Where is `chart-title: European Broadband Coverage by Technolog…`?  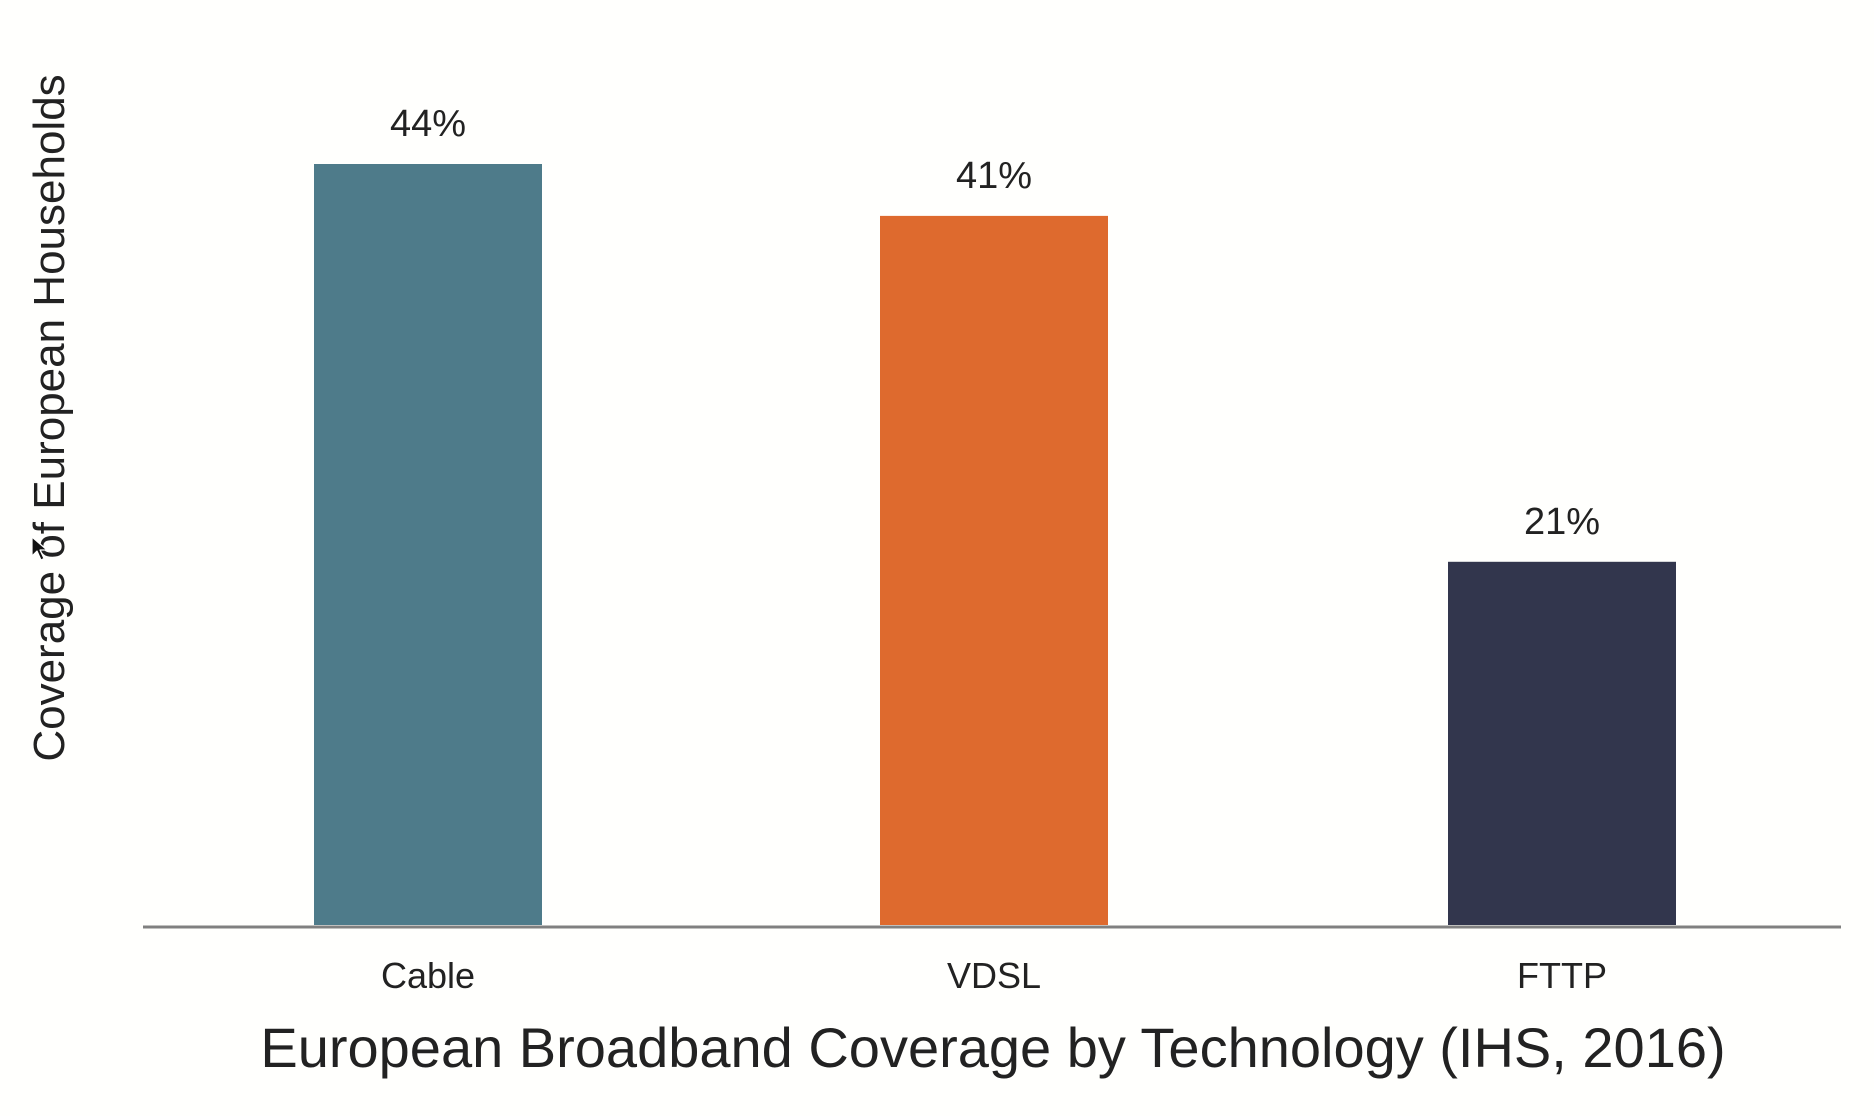
chart-title: European Broadband Coverage by Technolog… is located at coordinates (992, 1047).